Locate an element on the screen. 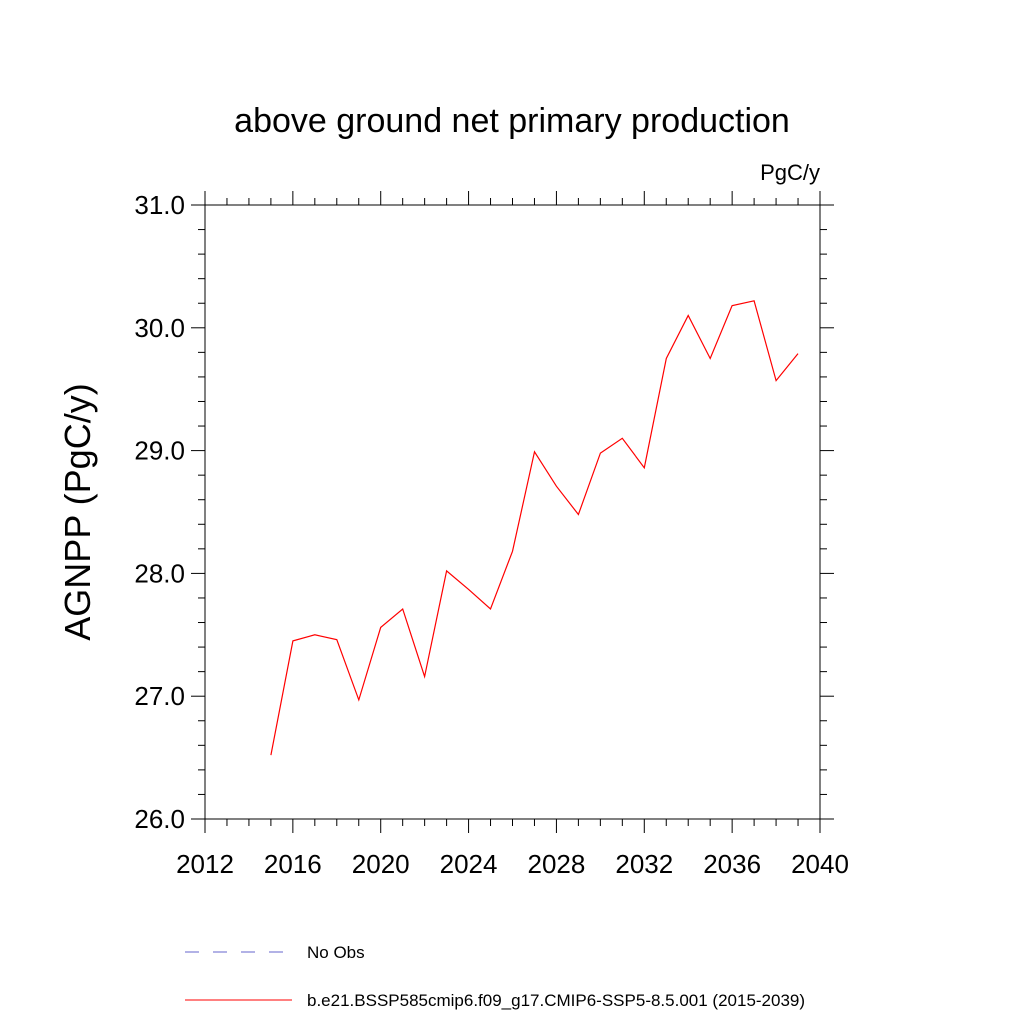 Image resolution: width=1024 pixels, height=1024 pixels. x-tick-label: 2024 is located at coordinates (469, 864).